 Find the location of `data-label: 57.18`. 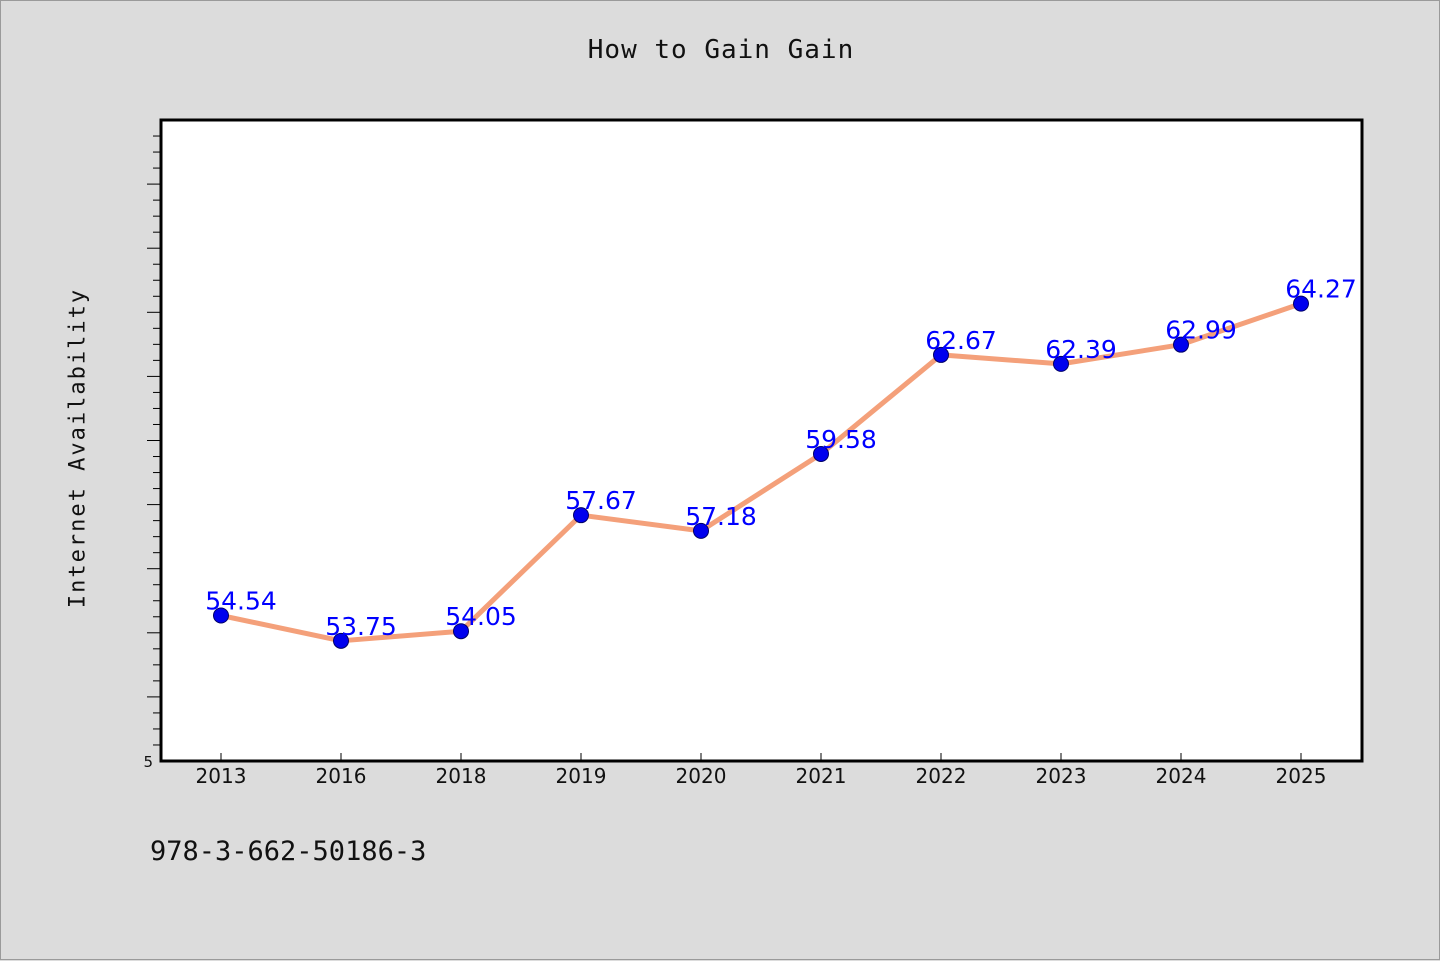

data-label: 57.18 is located at coordinates (721, 516).